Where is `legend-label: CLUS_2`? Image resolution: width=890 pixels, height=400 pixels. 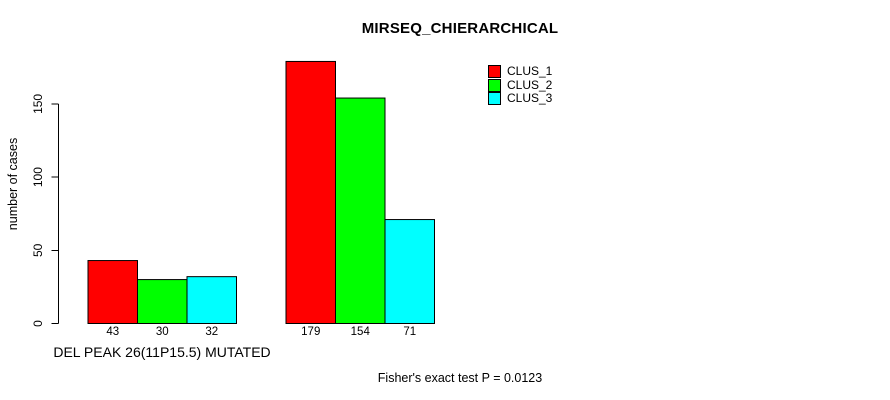 legend-label: CLUS_2 is located at coordinates (530, 84).